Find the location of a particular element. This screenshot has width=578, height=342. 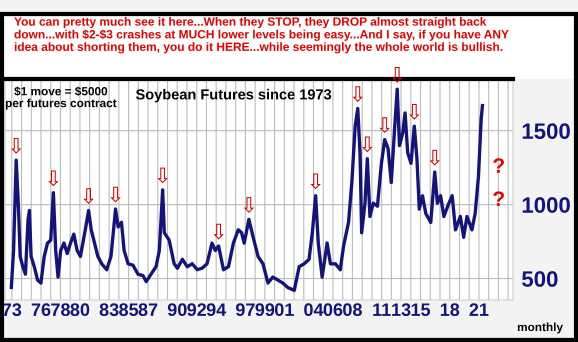

x-tick-label: 87 is located at coordinates (148, 309).